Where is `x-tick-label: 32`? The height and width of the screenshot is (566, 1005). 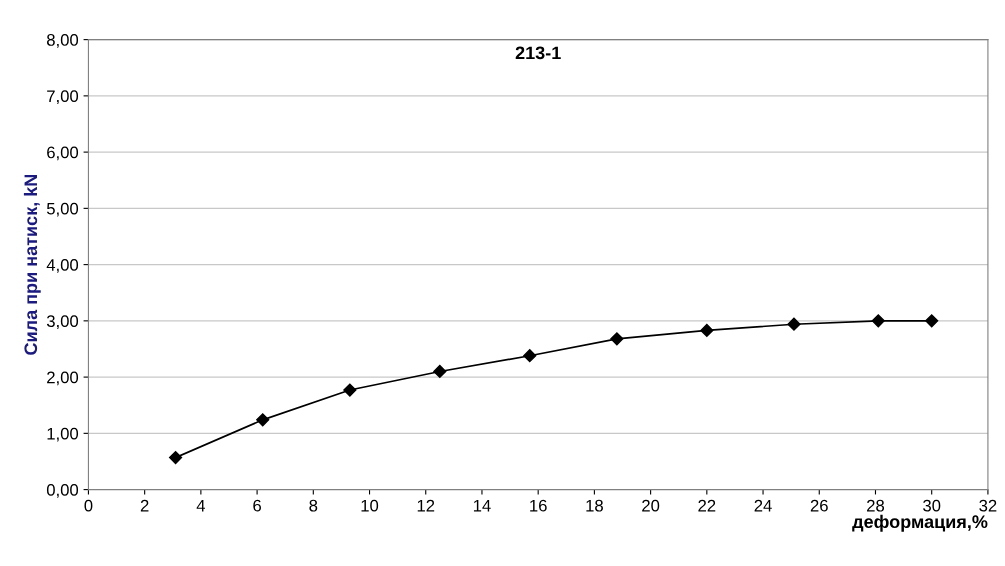 x-tick-label: 32 is located at coordinates (988, 505).